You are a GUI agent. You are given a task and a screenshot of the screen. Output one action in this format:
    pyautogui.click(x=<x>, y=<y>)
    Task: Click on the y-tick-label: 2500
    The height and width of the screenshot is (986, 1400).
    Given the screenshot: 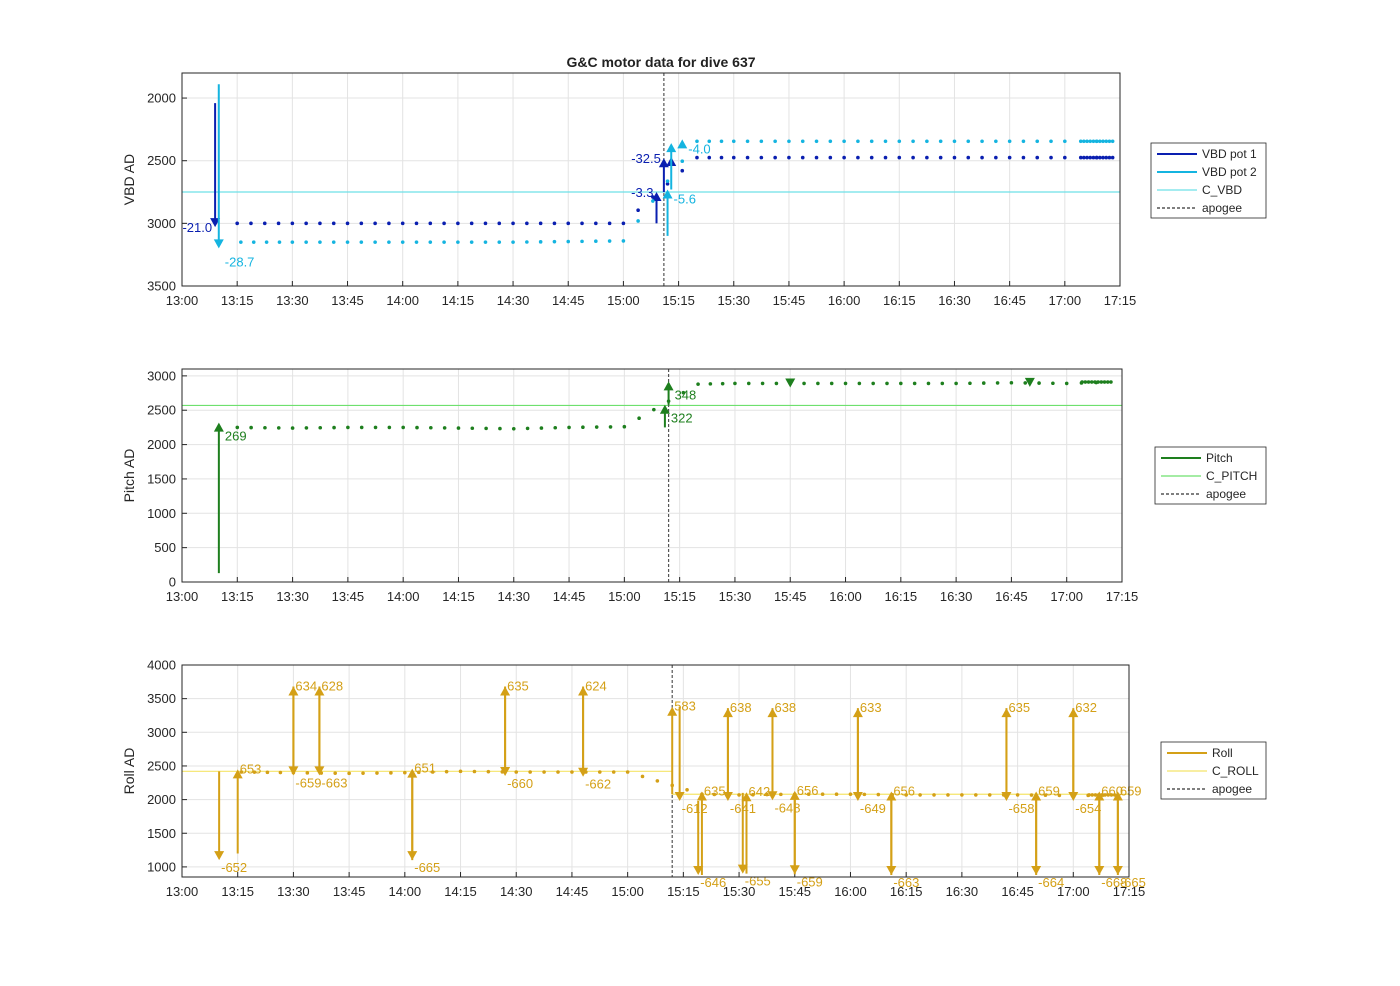 What is the action you would take?
    pyautogui.click(x=161, y=765)
    